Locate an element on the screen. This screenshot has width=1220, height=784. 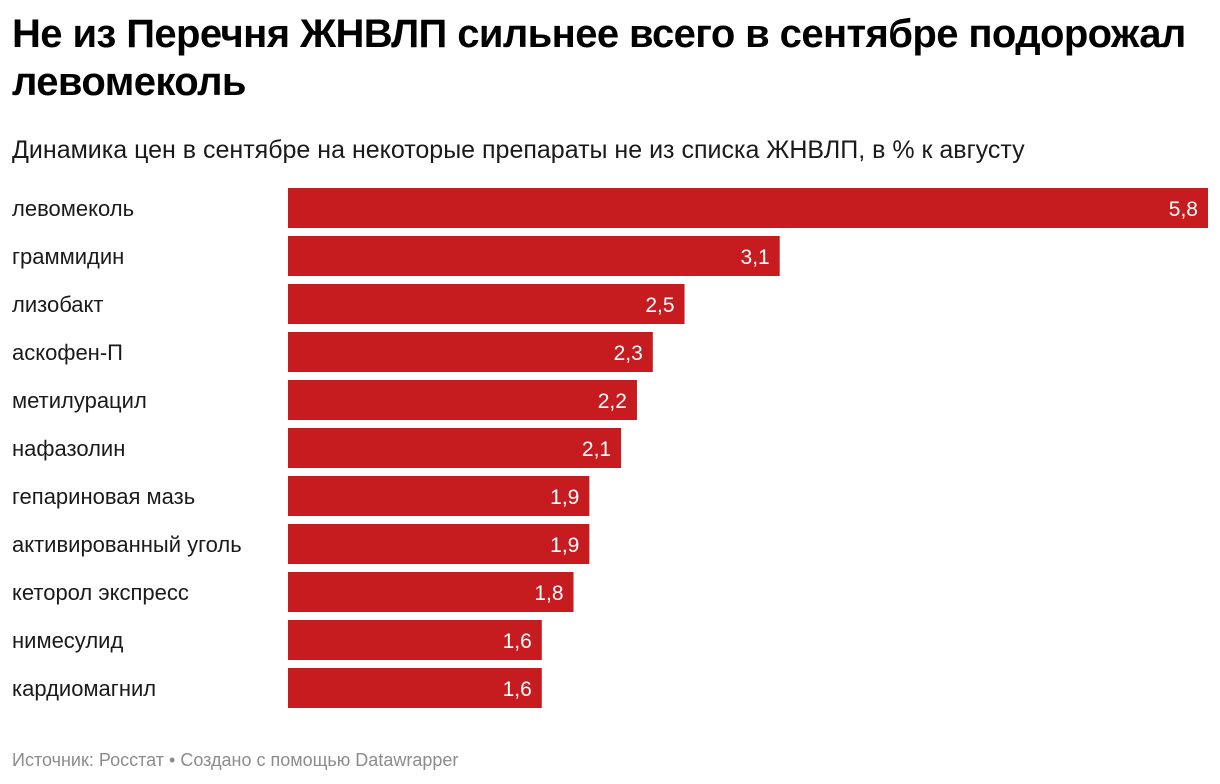
category-label: лизобакт is located at coordinates (57, 304).